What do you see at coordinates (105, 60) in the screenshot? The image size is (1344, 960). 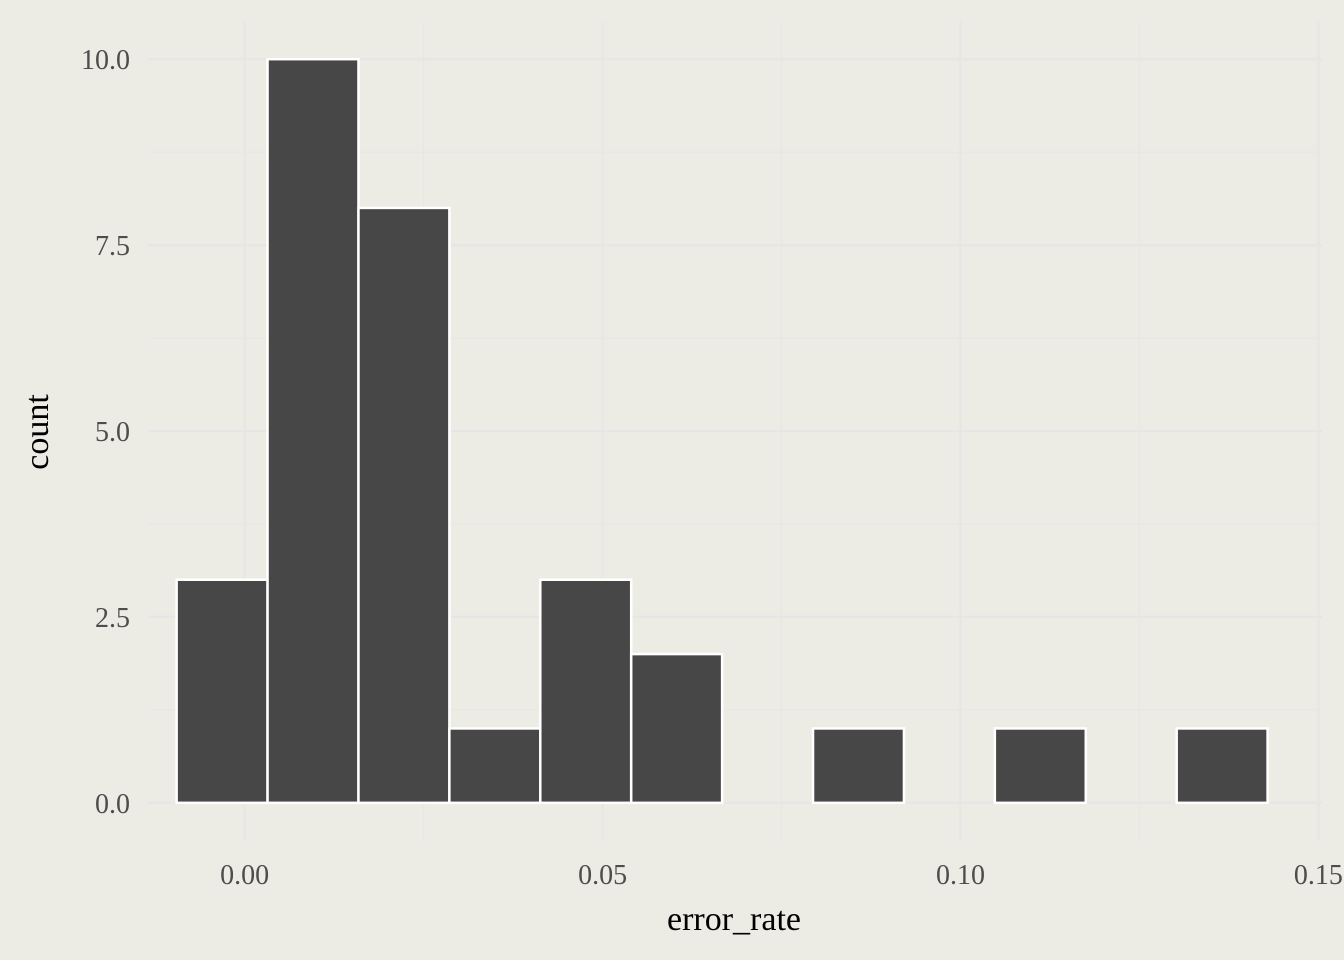 I see `y-tick-label: 10.0` at bounding box center [105, 60].